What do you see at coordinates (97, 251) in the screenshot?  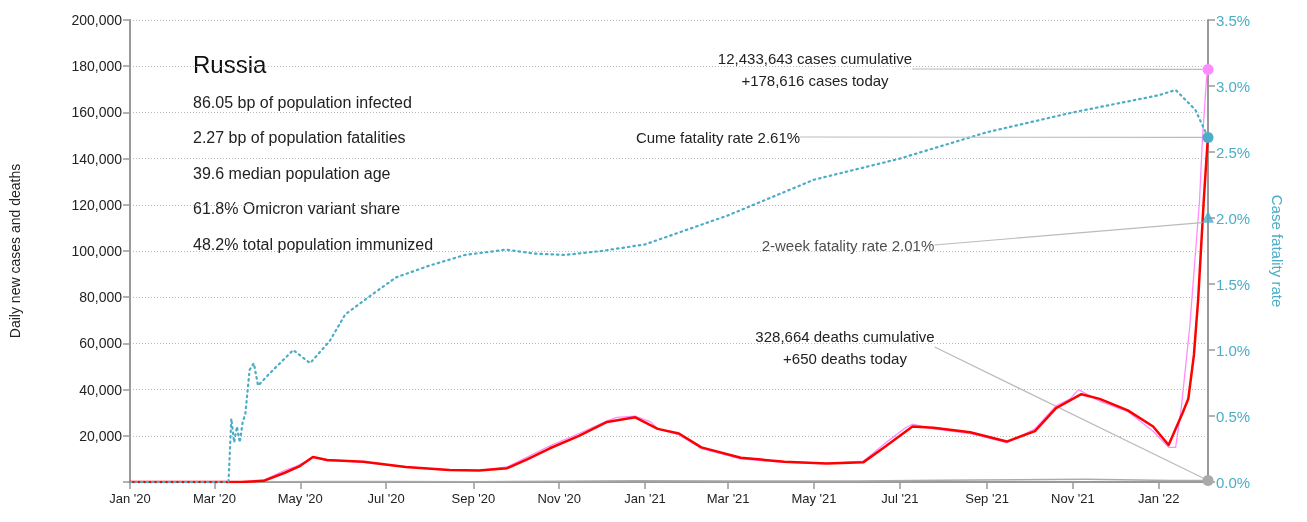 I see `y-tick-label: 100,000` at bounding box center [97, 251].